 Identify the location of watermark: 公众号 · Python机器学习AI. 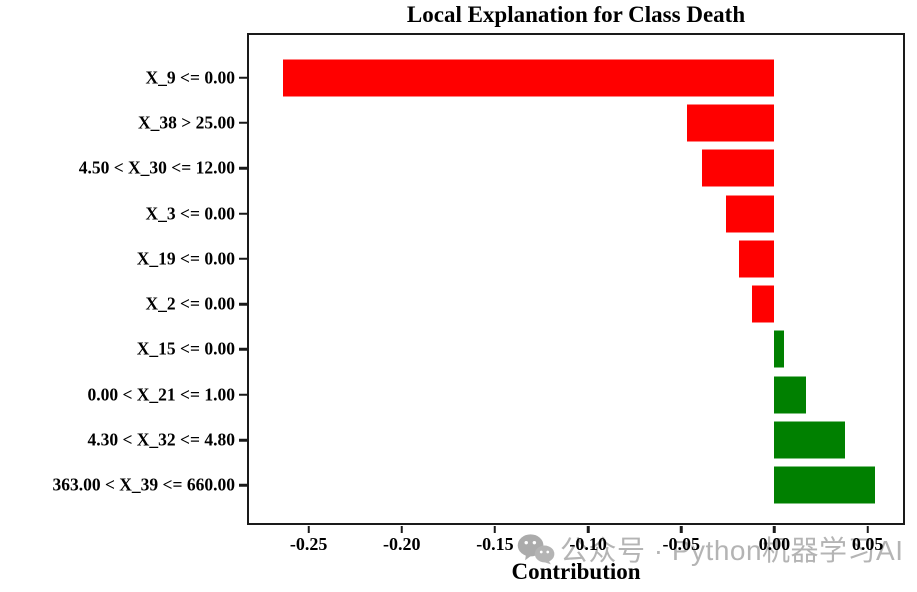
(710, 549).